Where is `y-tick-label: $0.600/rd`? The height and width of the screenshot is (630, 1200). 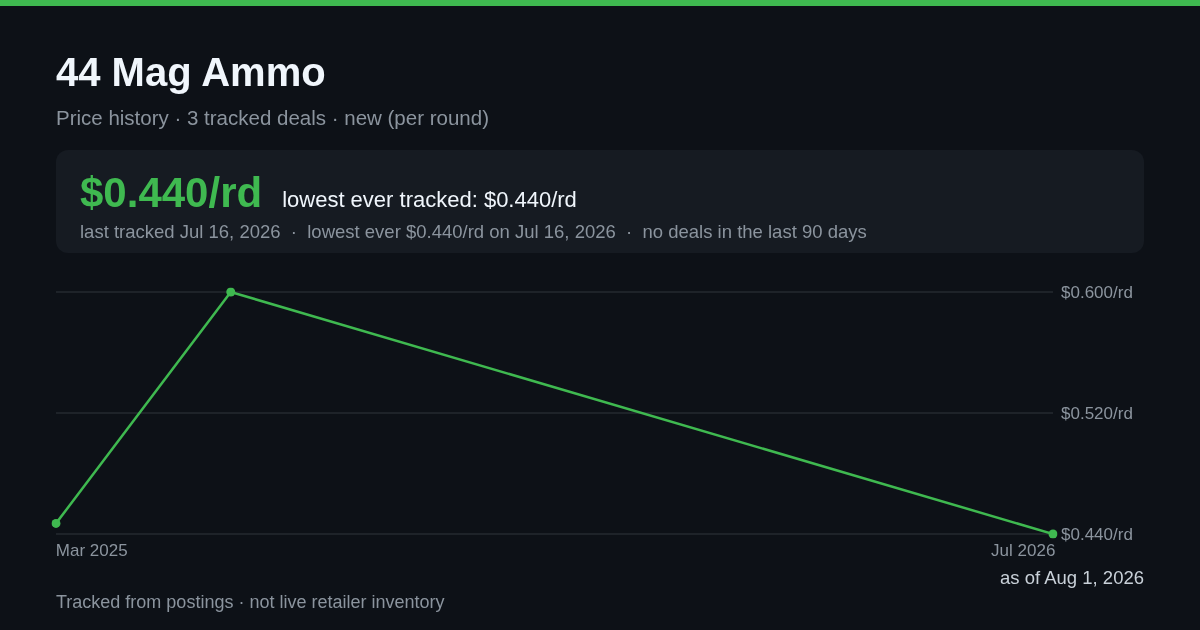
y-tick-label: $0.600/rd is located at coordinates (1097, 292).